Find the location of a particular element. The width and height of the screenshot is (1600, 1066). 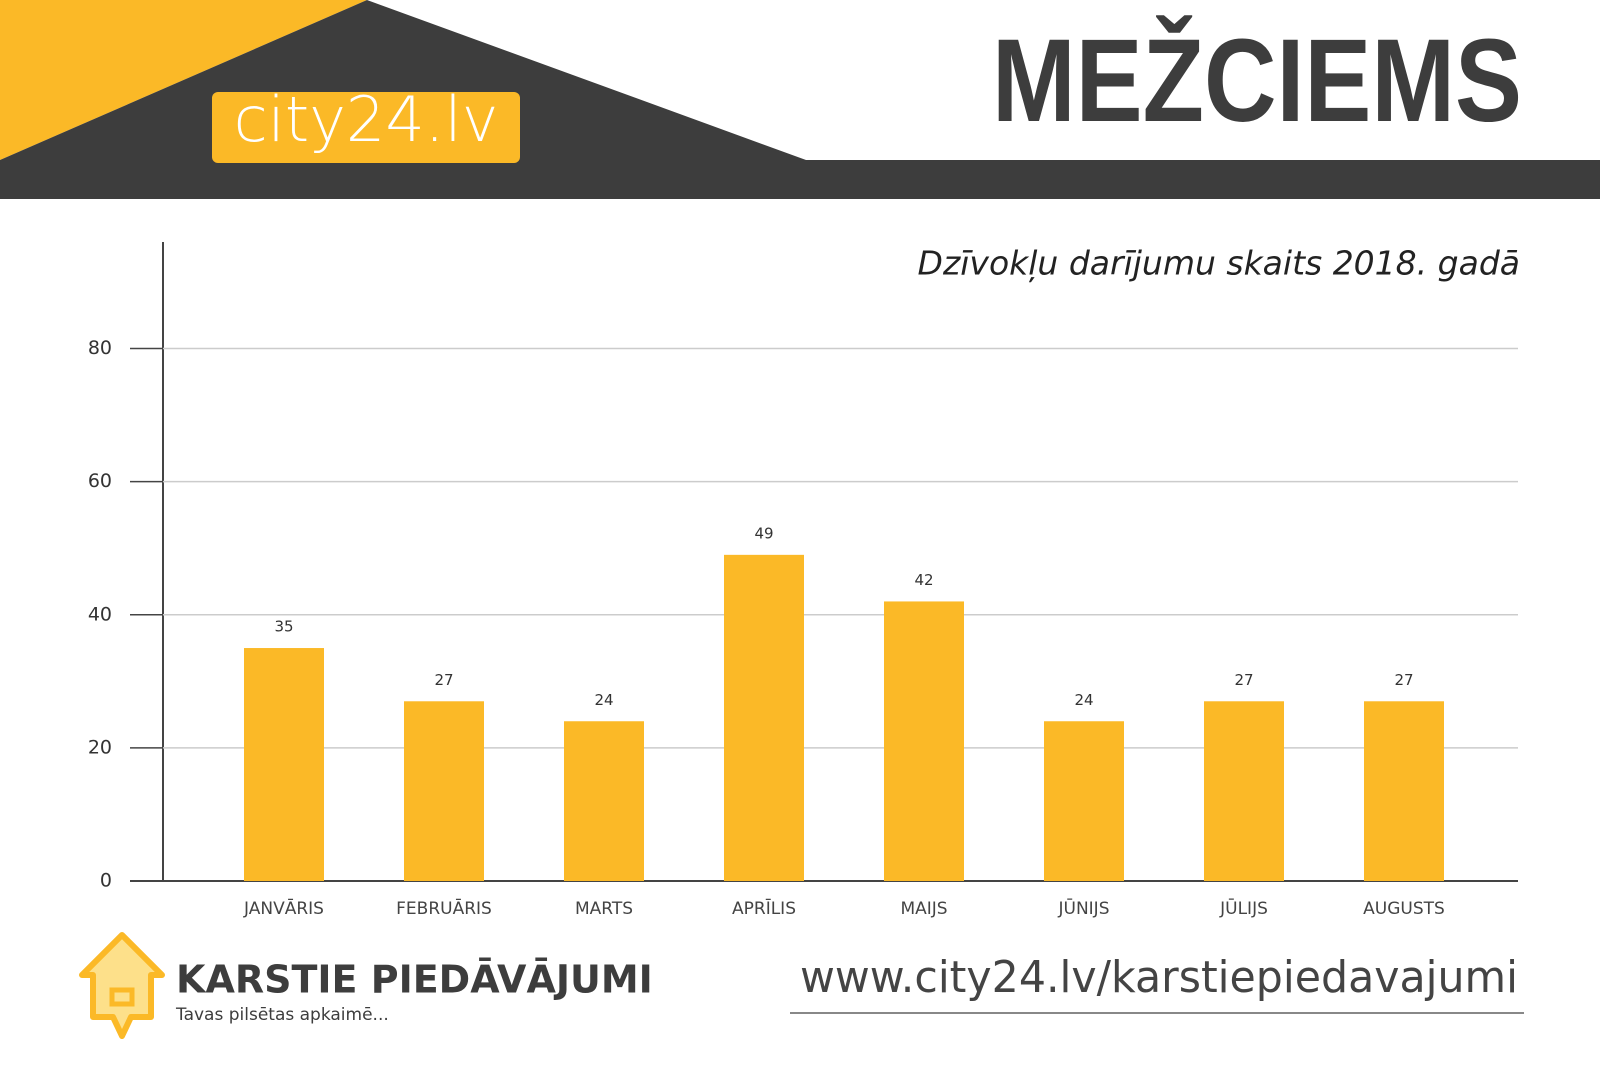

x-tick-label: JANVĀRIS is located at coordinates (283, 908).